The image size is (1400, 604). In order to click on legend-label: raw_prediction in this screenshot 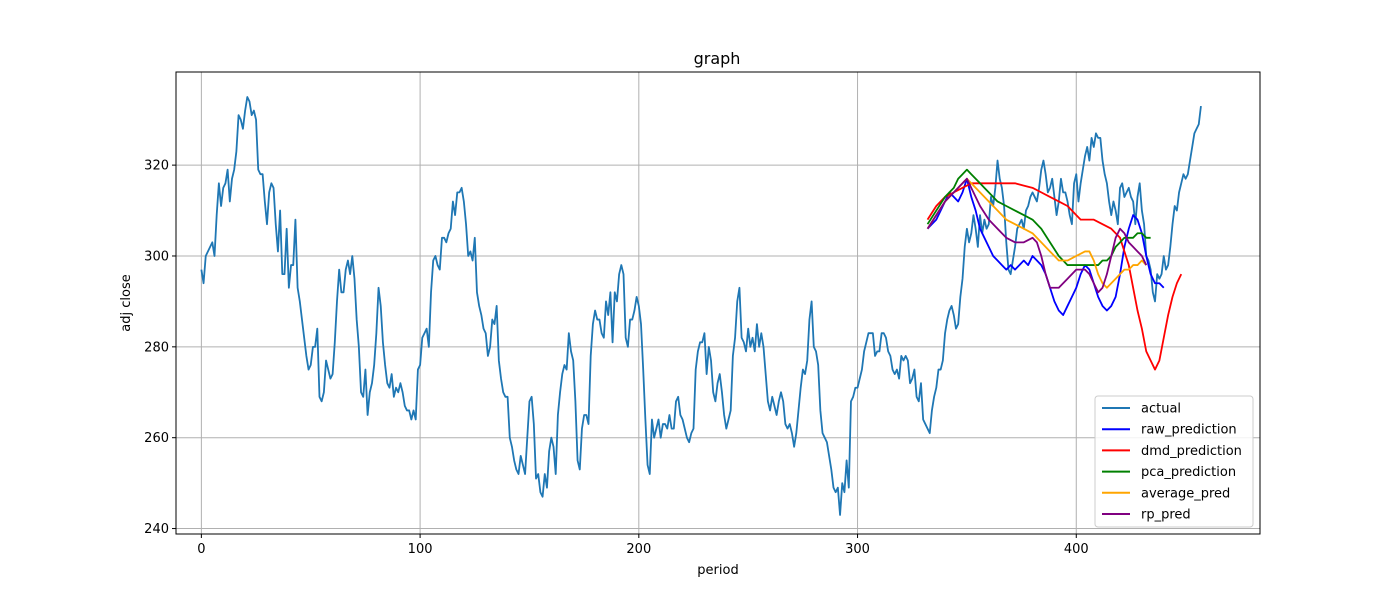, I will do `click(1189, 430)`.